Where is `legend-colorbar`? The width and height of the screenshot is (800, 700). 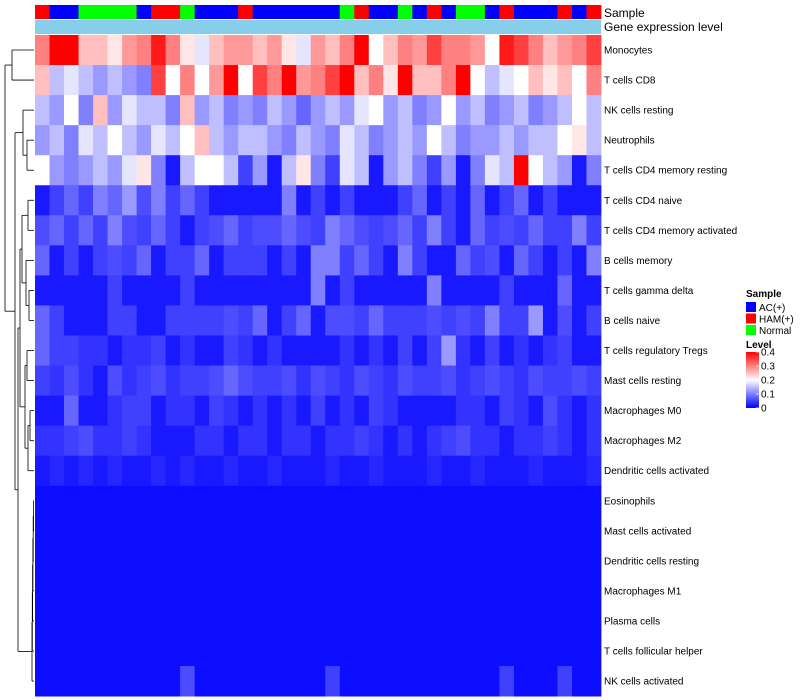 legend-colorbar is located at coordinates (752, 380).